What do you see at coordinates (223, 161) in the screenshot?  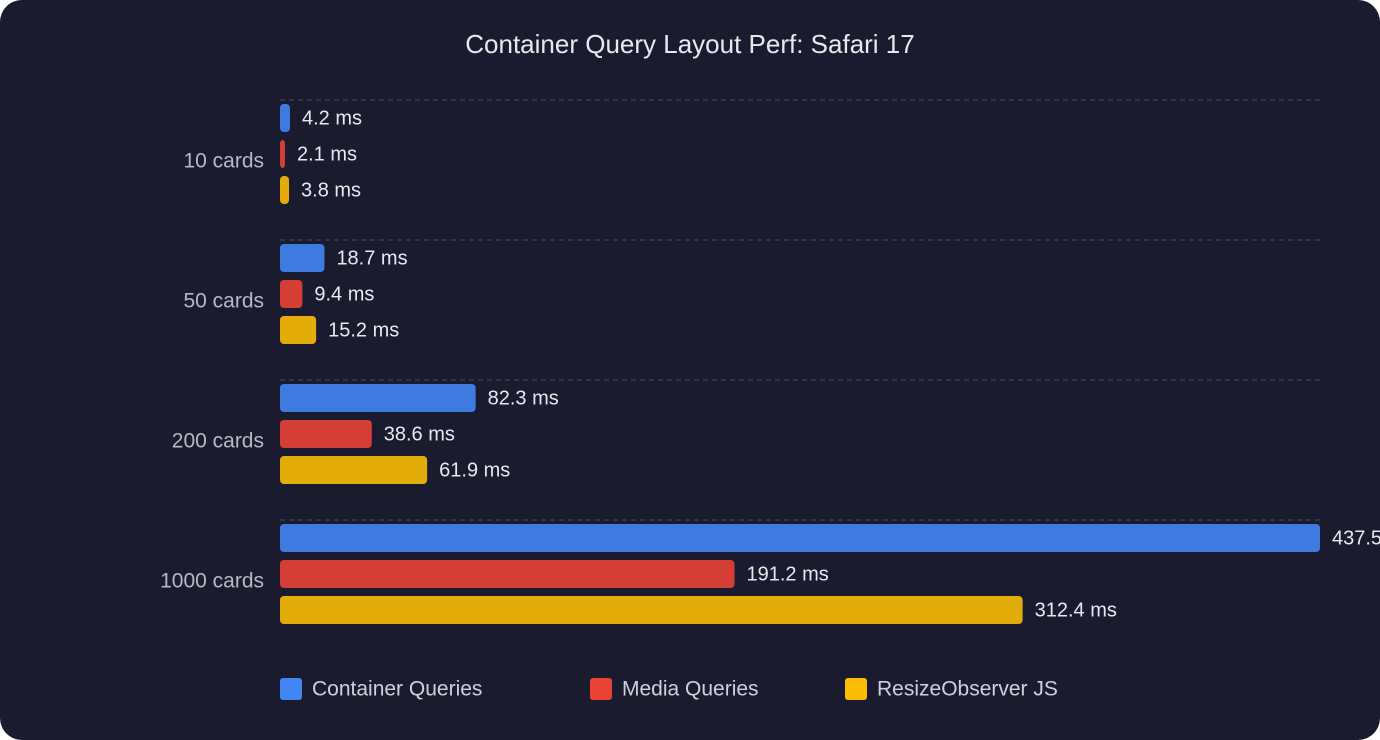 I see `y-tick-label: 10 cards` at bounding box center [223, 161].